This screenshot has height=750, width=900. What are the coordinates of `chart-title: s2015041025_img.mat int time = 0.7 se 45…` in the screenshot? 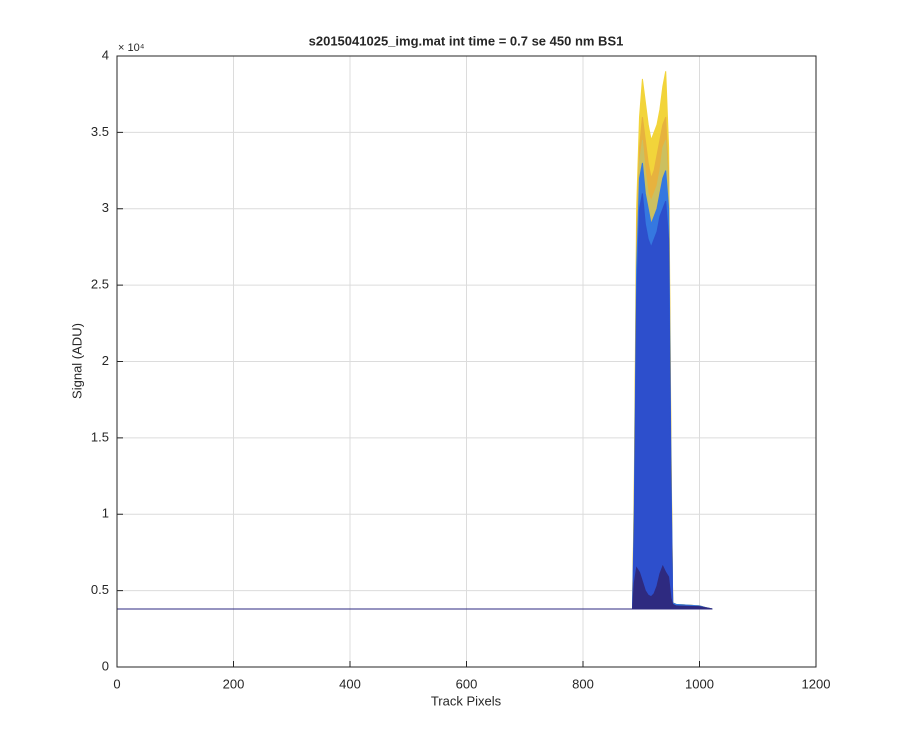 It's located at (466, 40).